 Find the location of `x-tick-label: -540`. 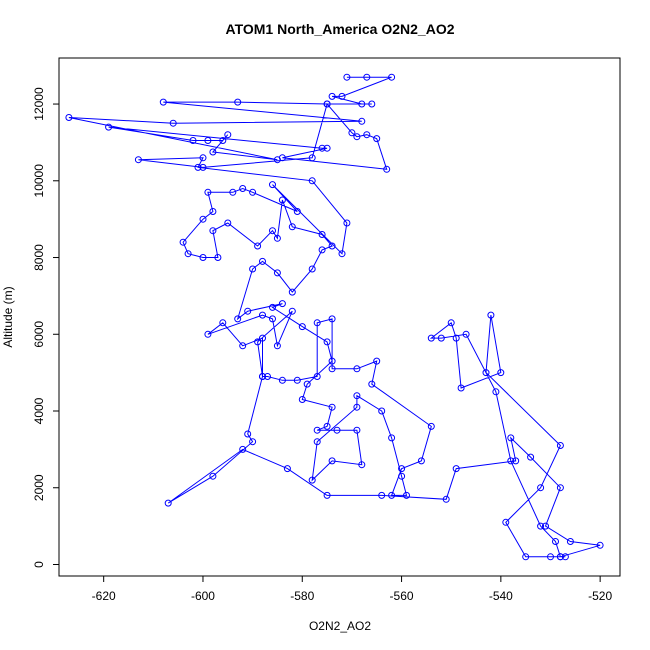

x-tick-label: -540 is located at coordinates (501, 596).